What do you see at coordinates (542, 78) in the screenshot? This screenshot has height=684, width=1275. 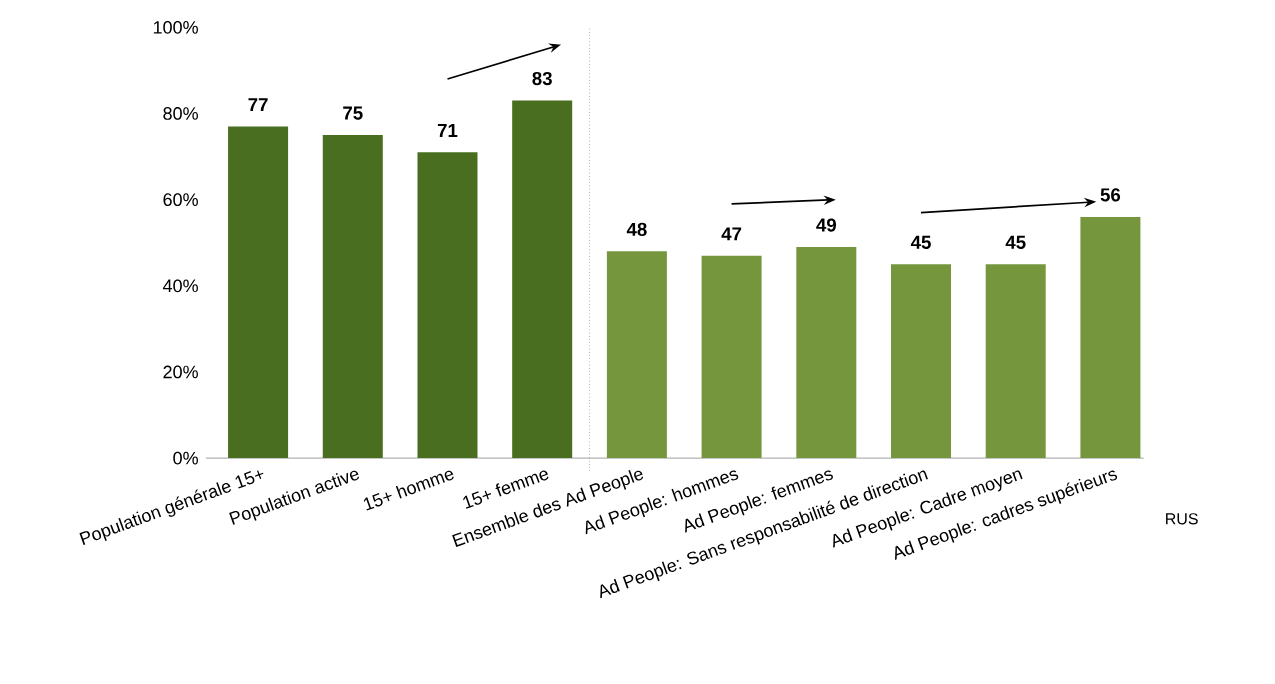 I see `data-label: 83` at bounding box center [542, 78].